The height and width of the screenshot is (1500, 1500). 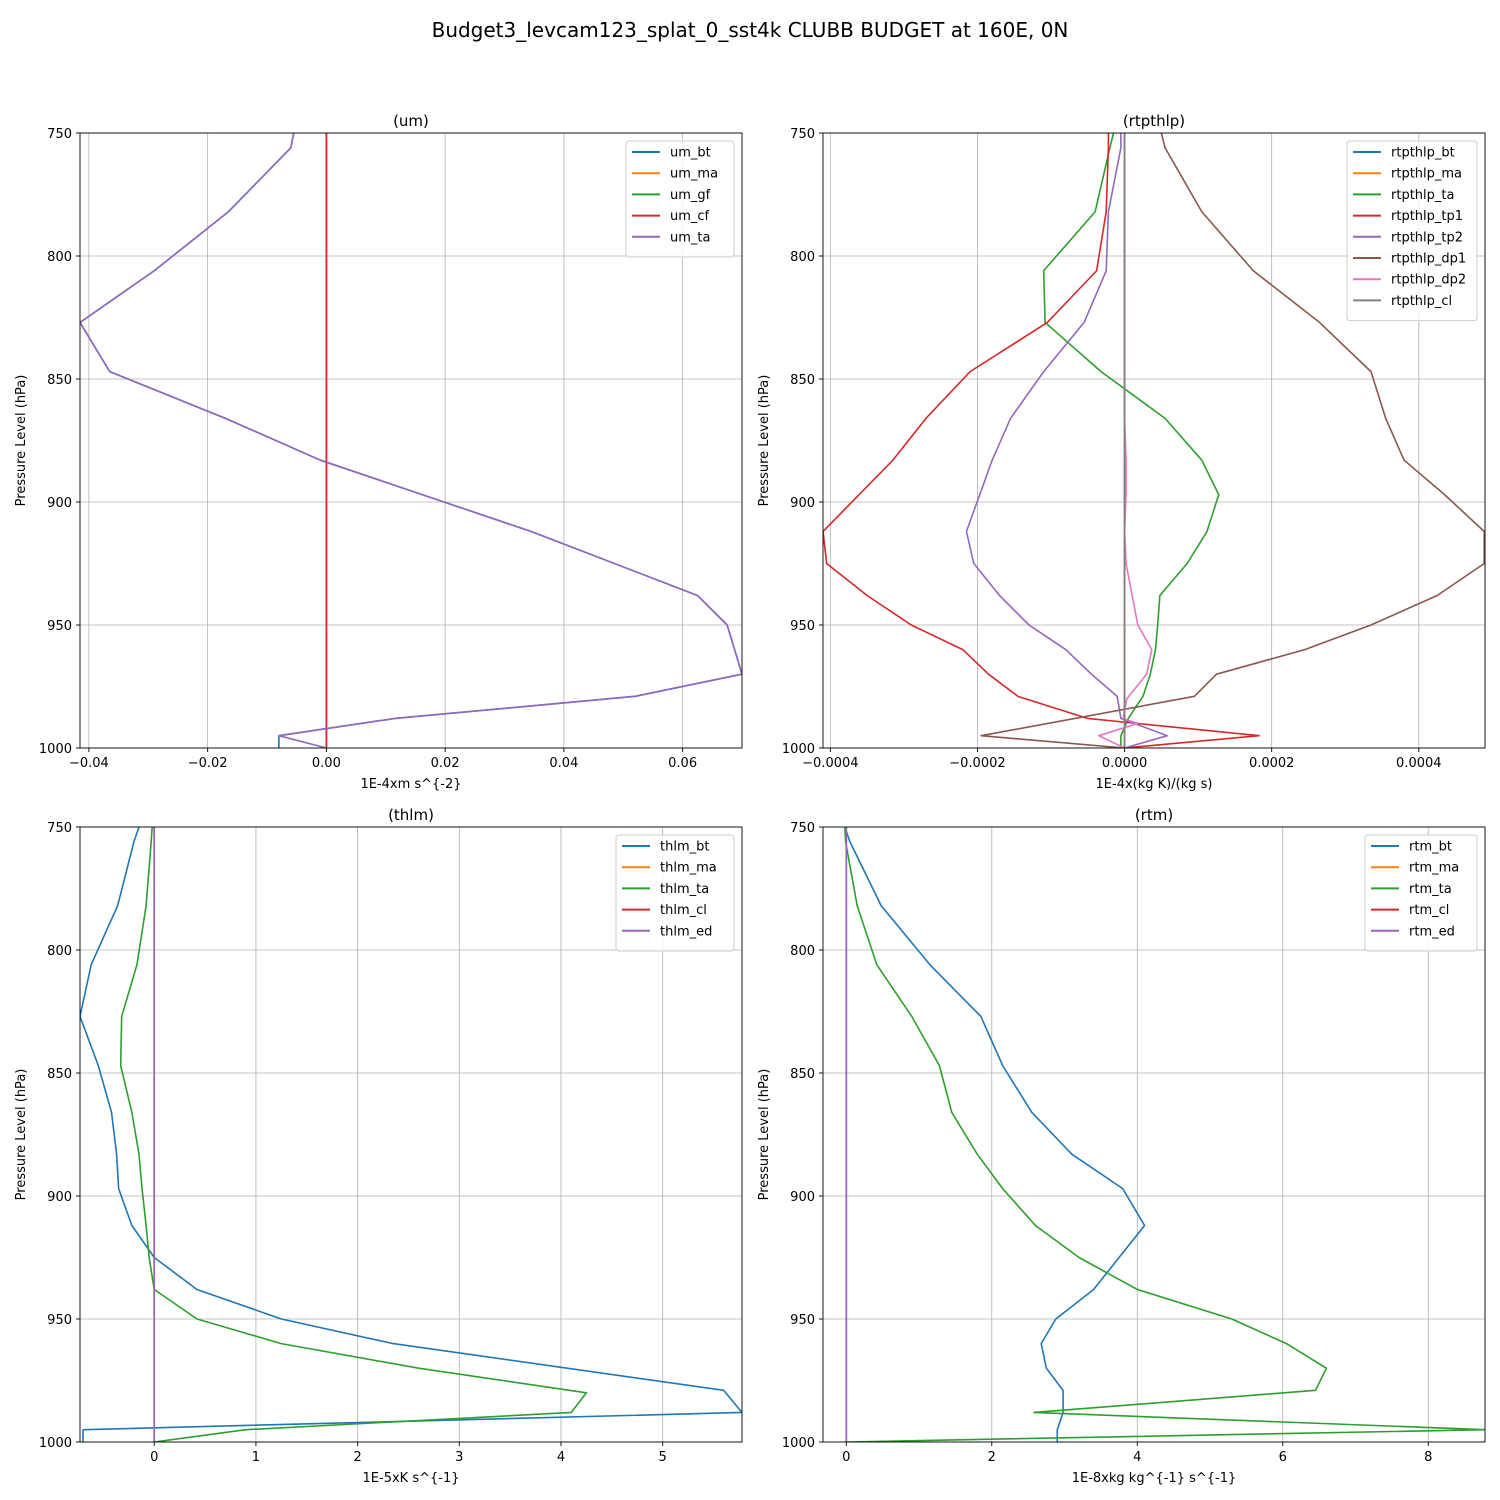 What do you see at coordinates (690, 216) in the screenshot?
I see `legend-label: um_cf` at bounding box center [690, 216].